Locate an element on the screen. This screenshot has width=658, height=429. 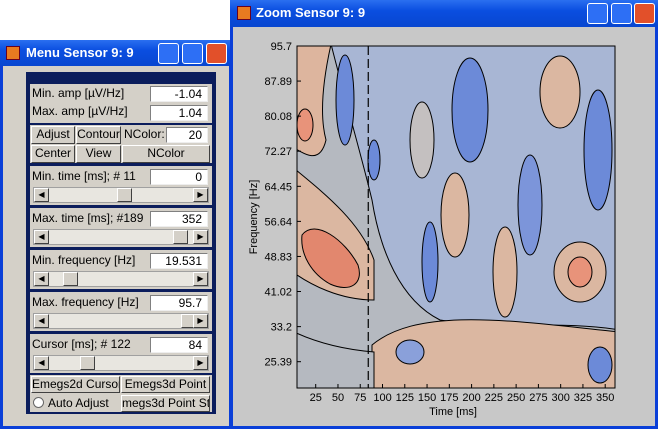
label: Min. frequency [Hz] is located at coordinates (84, 260).